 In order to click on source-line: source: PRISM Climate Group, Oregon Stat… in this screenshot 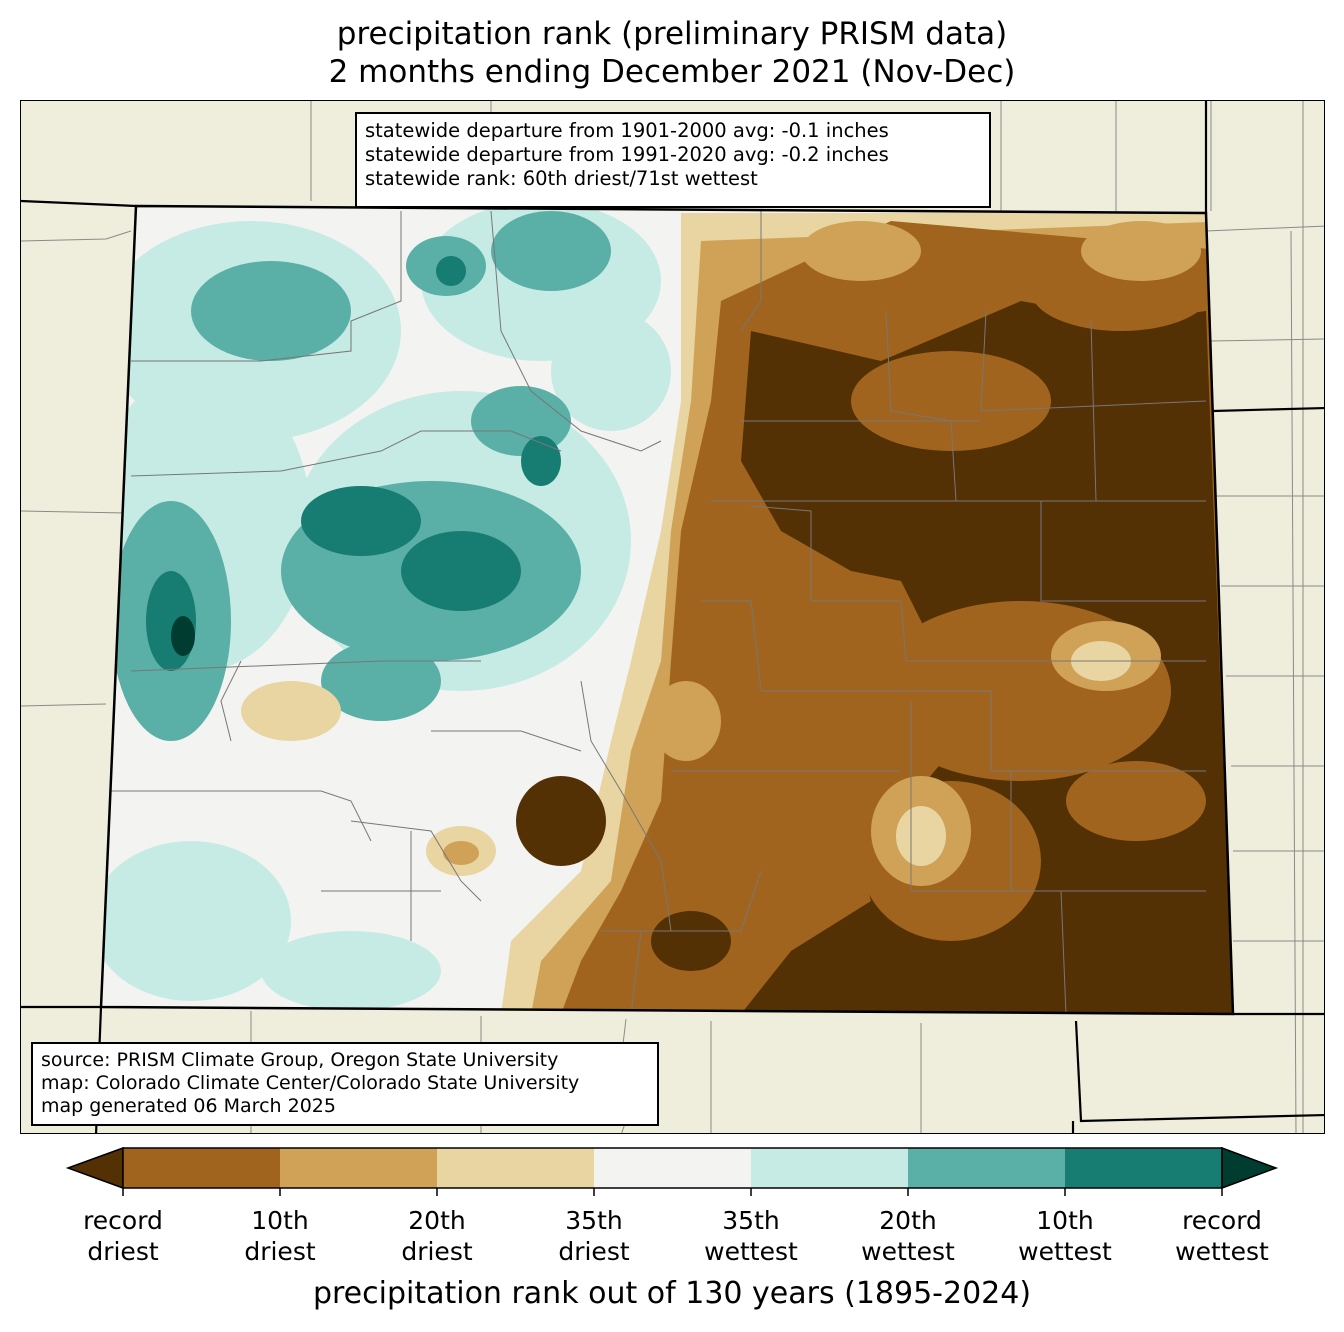, I will do `click(300, 1060)`.